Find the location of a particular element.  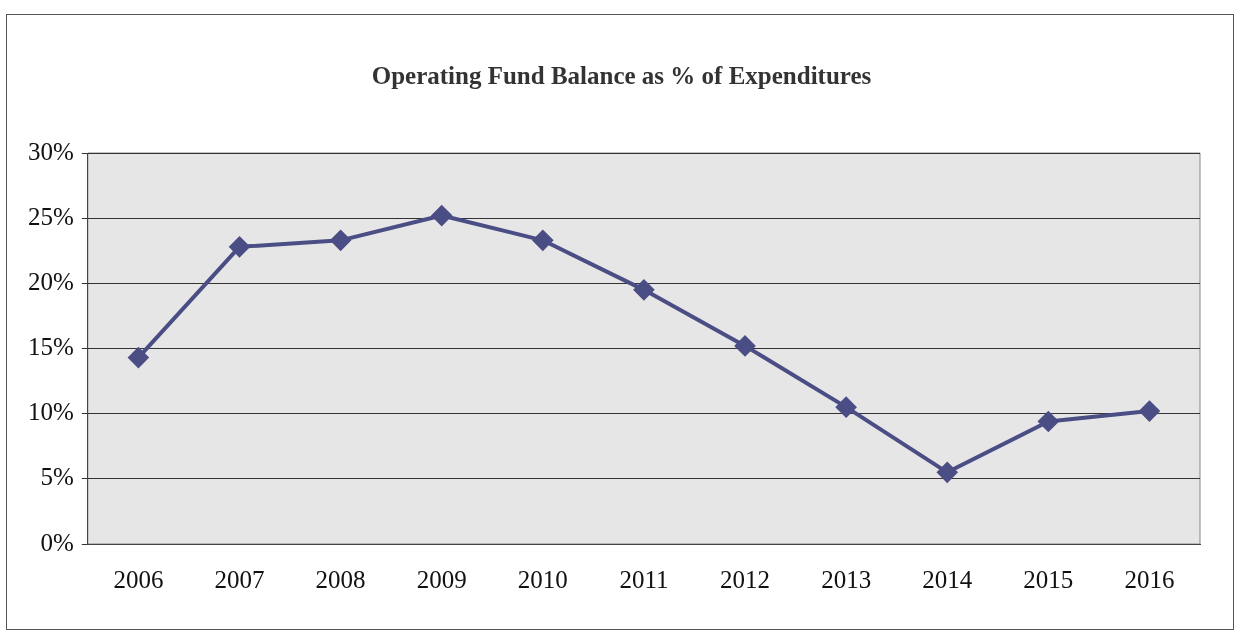

y-tick-label: 25% is located at coordinates (51, 216).